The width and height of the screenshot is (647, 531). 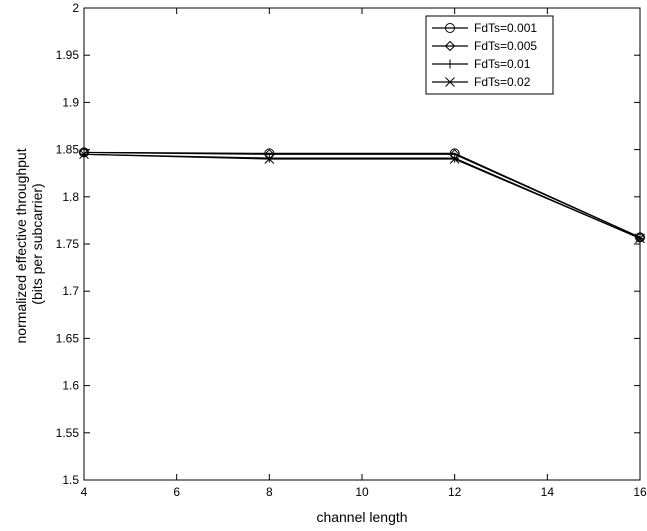 I want to click on marker-circle, so click(x=450, y=28).